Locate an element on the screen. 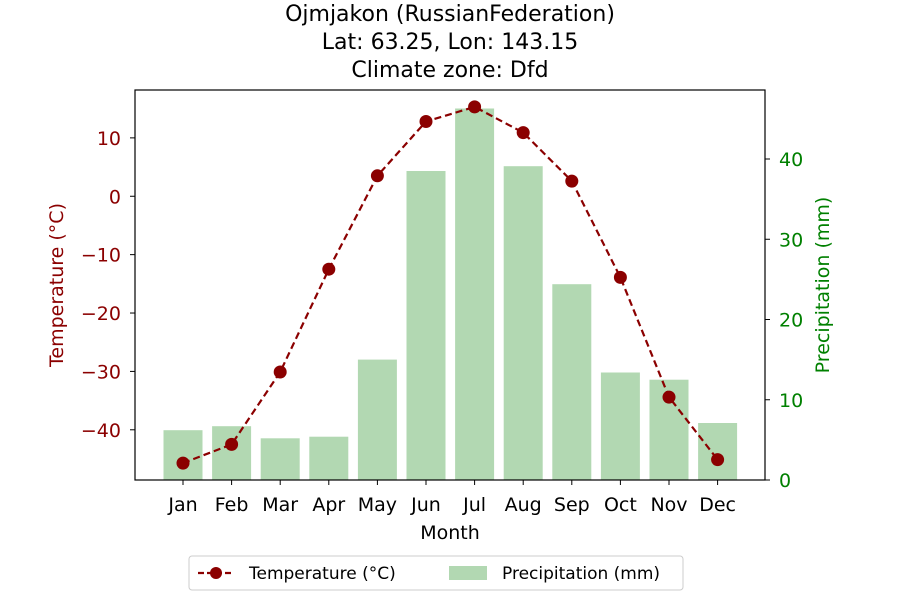  temperature-point-jan is located at coordinates (183, 463).